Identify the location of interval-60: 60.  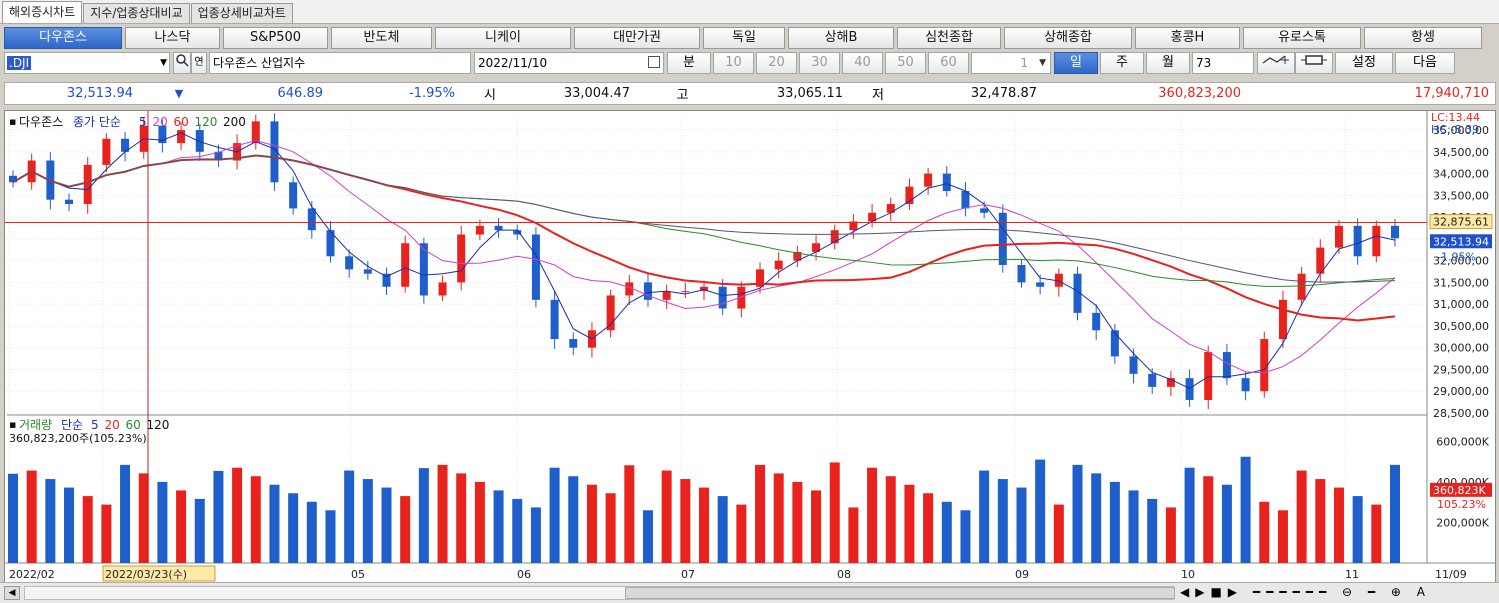
(948, 63).